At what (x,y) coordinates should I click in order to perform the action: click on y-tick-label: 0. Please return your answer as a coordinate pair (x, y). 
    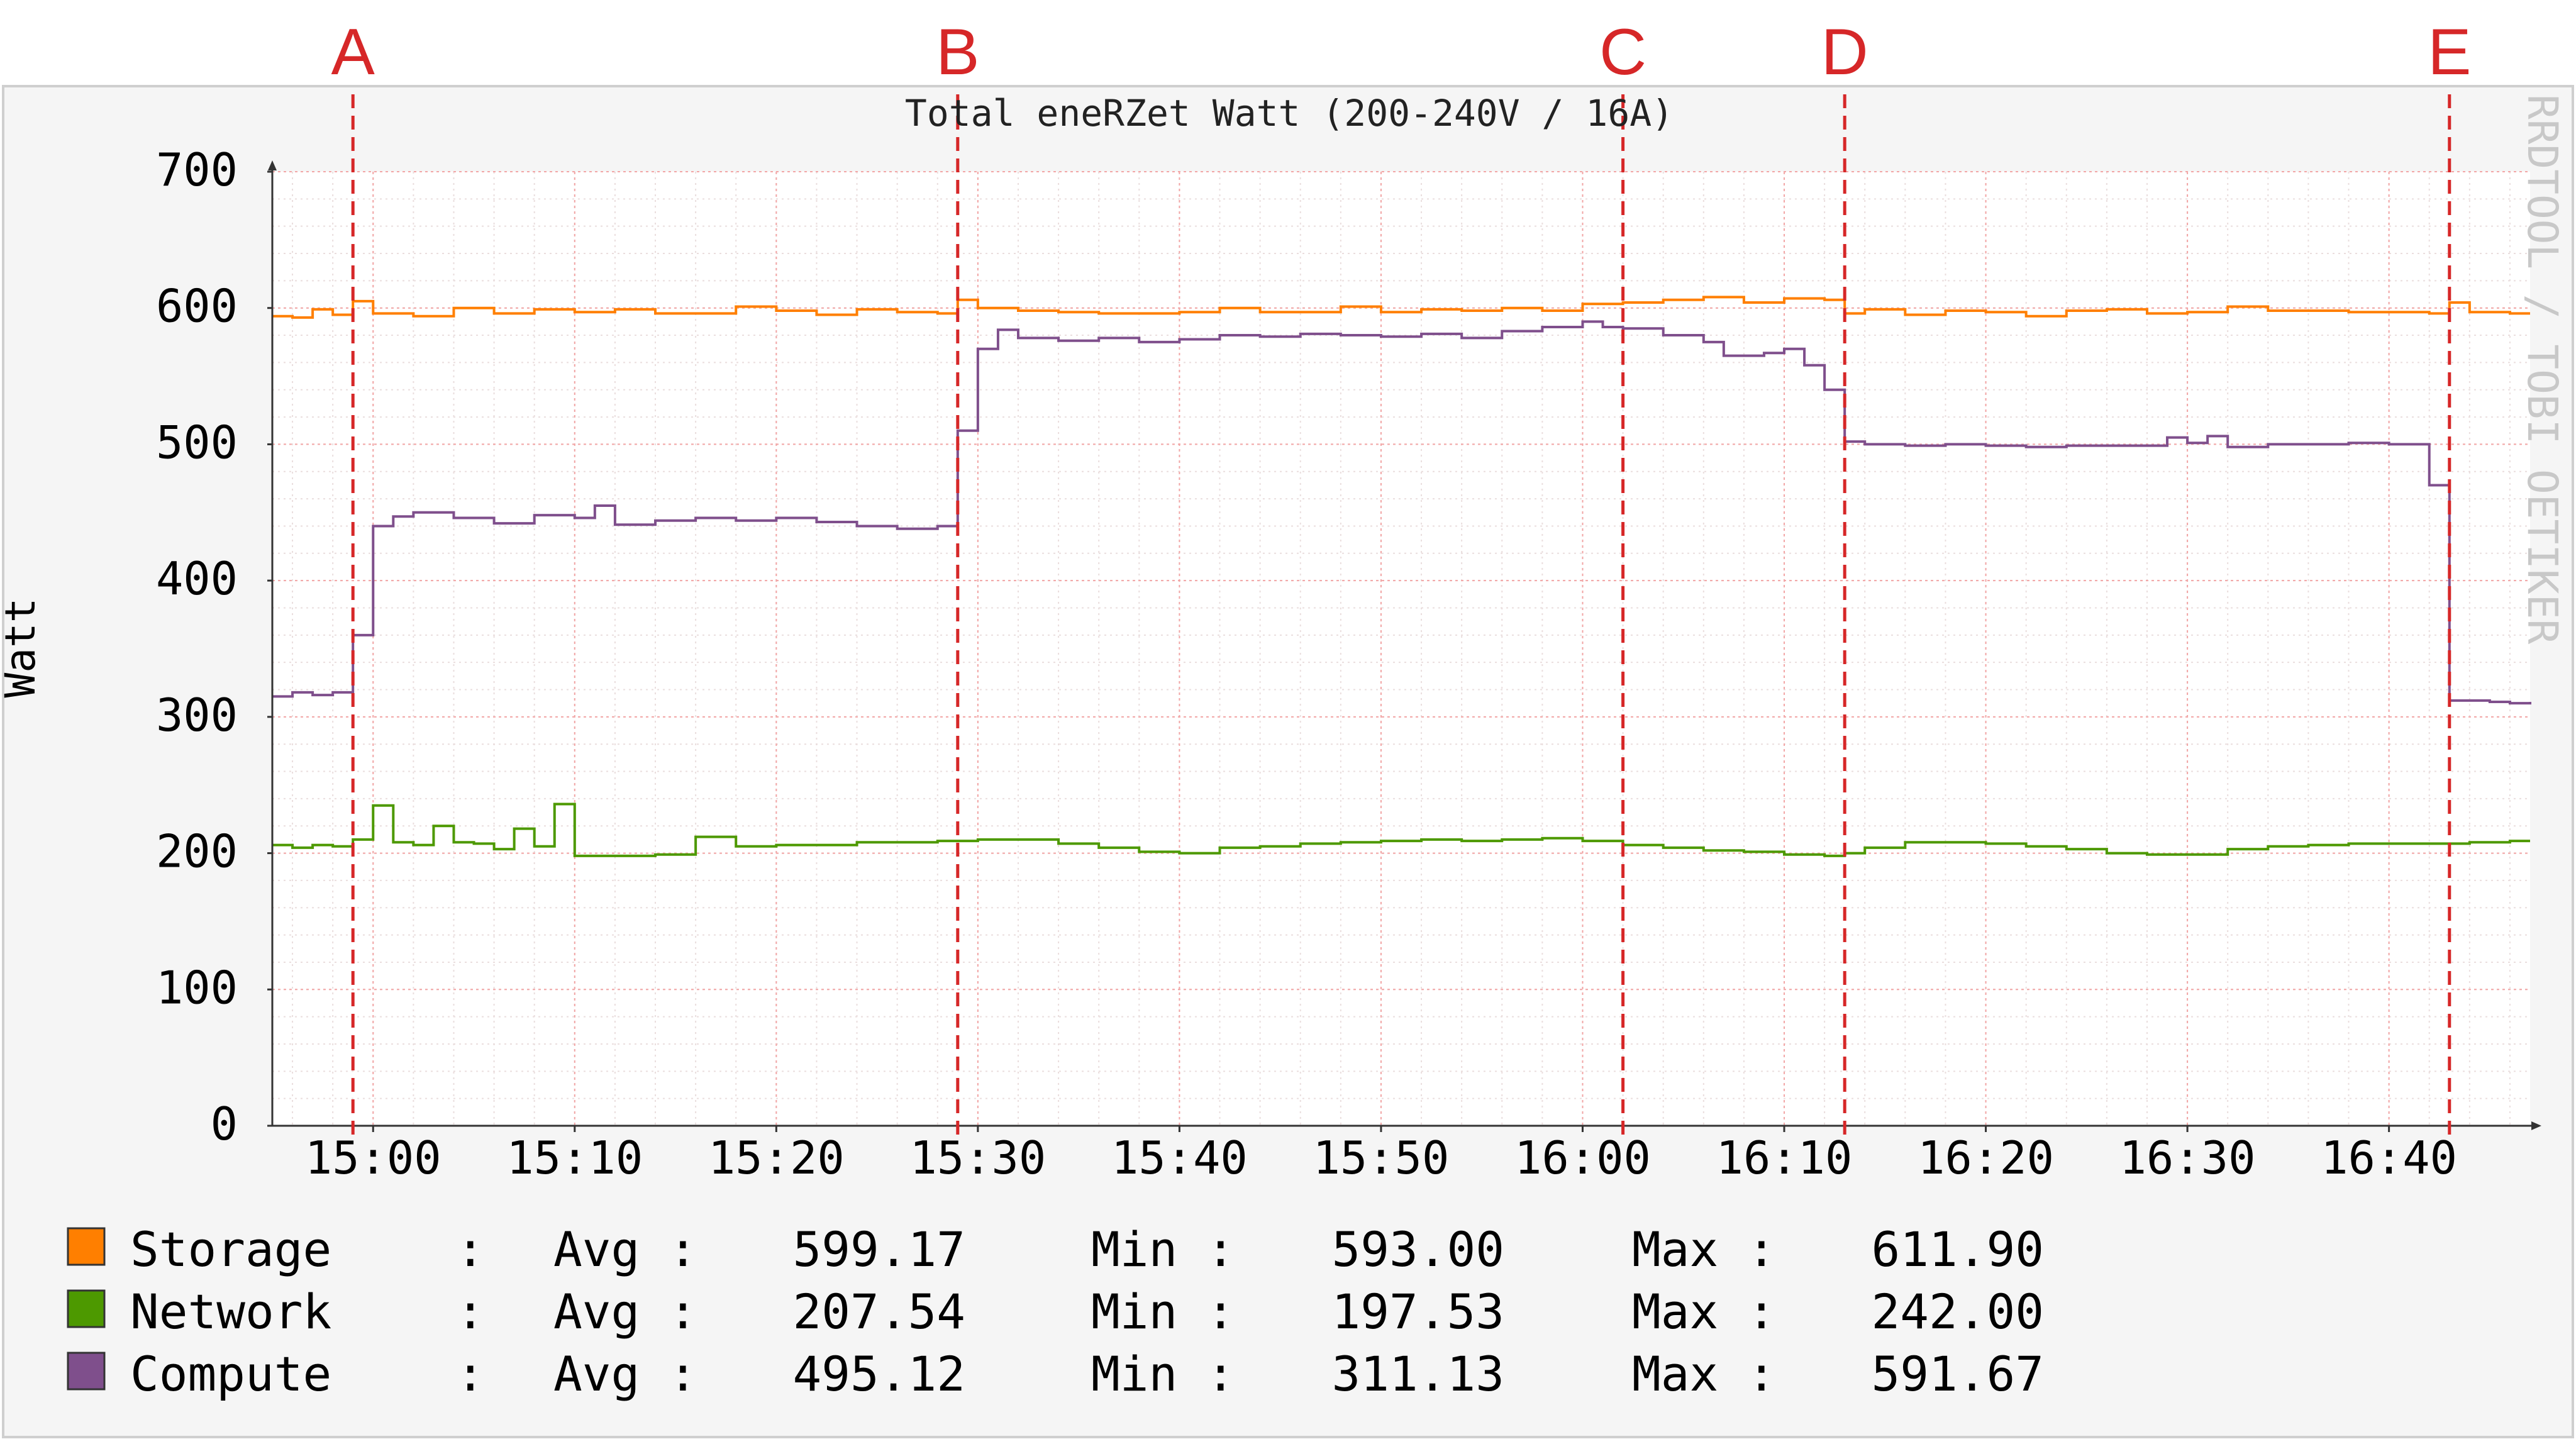
    Looking at the image, I should click on (224, 1123).